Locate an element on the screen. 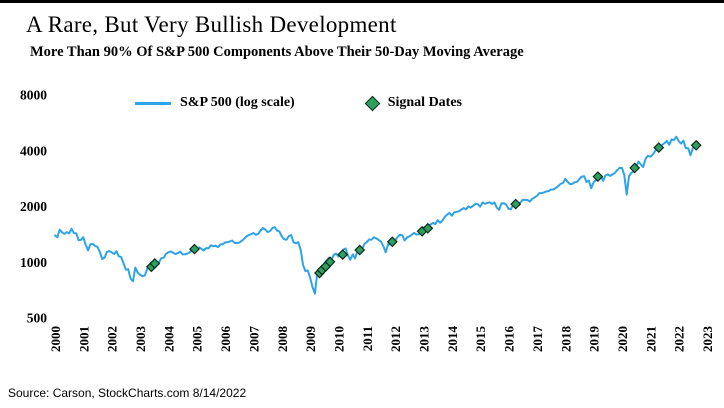  x-tick-label: 2001 is located at coordinates (83, 339).